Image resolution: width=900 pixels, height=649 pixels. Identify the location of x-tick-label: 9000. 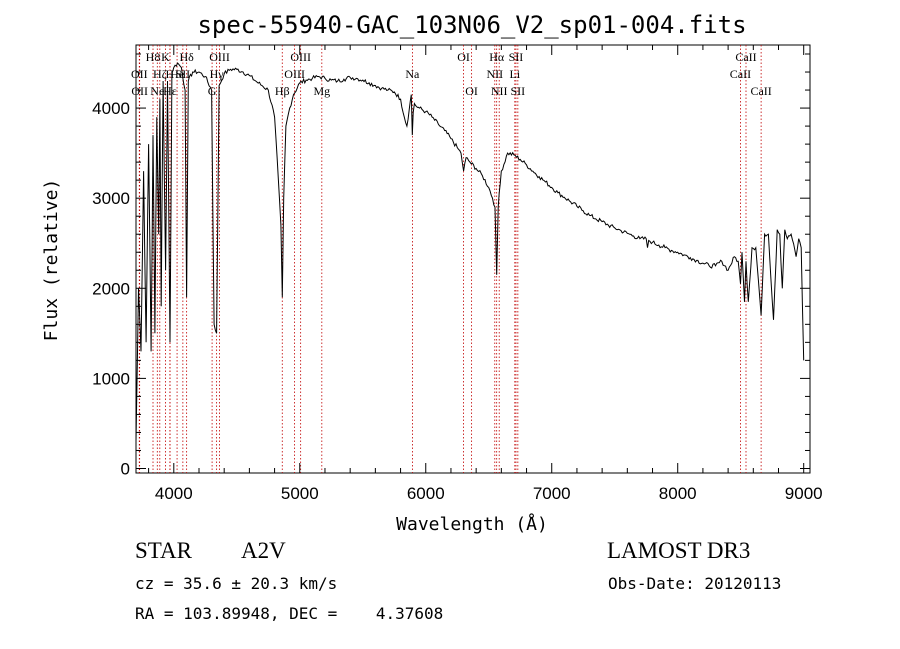
(804, 493).